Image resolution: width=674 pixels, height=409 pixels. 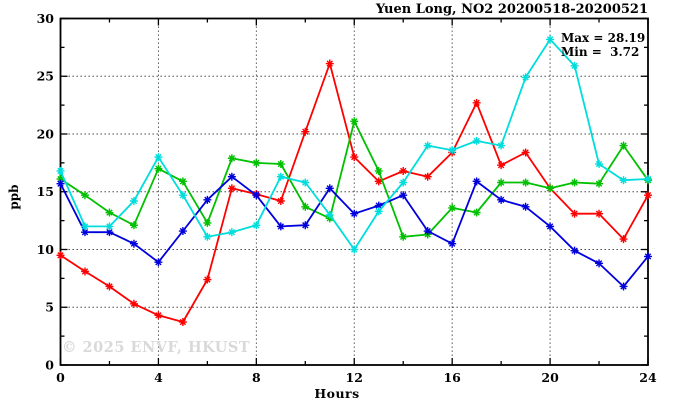 I want to click on x-tick-label: 0, so click(x=60, y=377).